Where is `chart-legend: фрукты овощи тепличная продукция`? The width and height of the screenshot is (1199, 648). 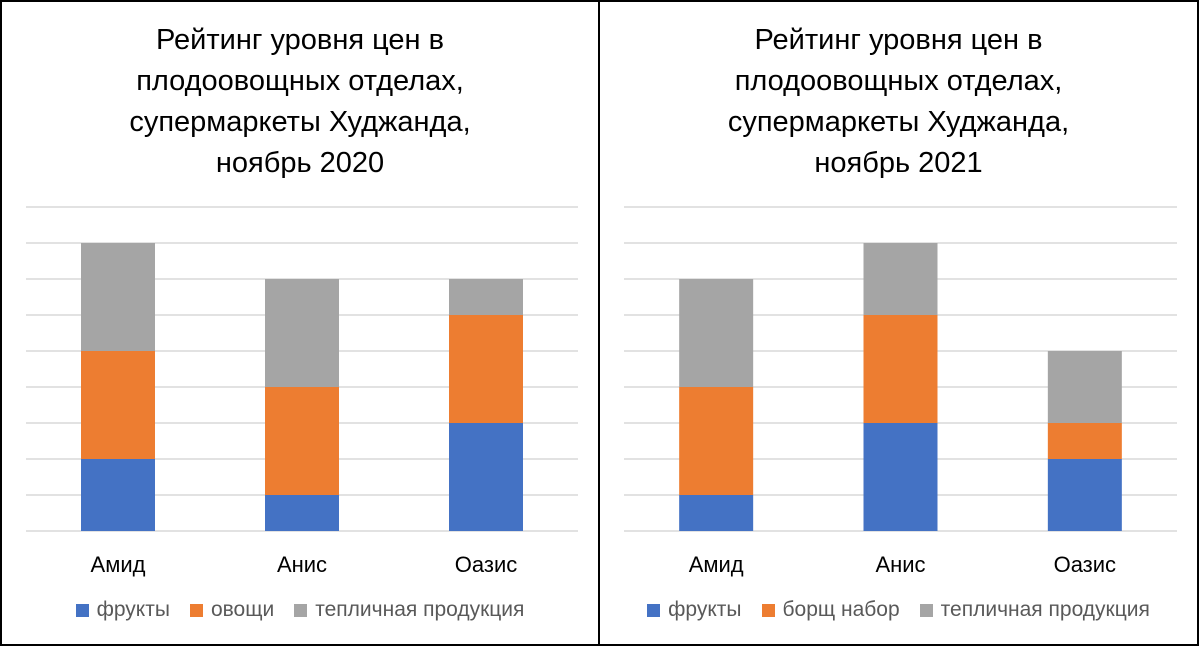 chart-legend: фрукты овощи тепличная продукция is located at coordinates (300, 610).